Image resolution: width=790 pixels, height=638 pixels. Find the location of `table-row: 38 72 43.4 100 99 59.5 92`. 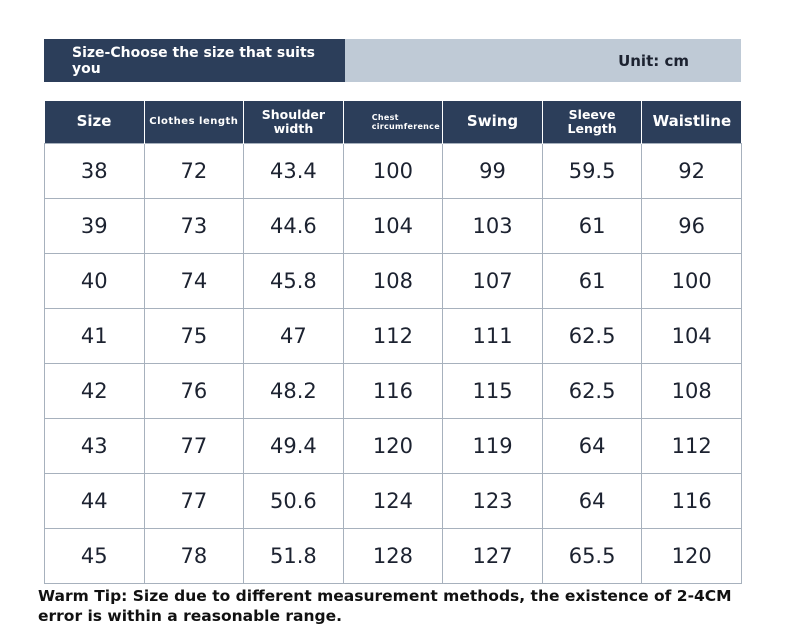

table-row: 38 72 43.4 100 99 59.5 92 is located at coordinates (393, 171).